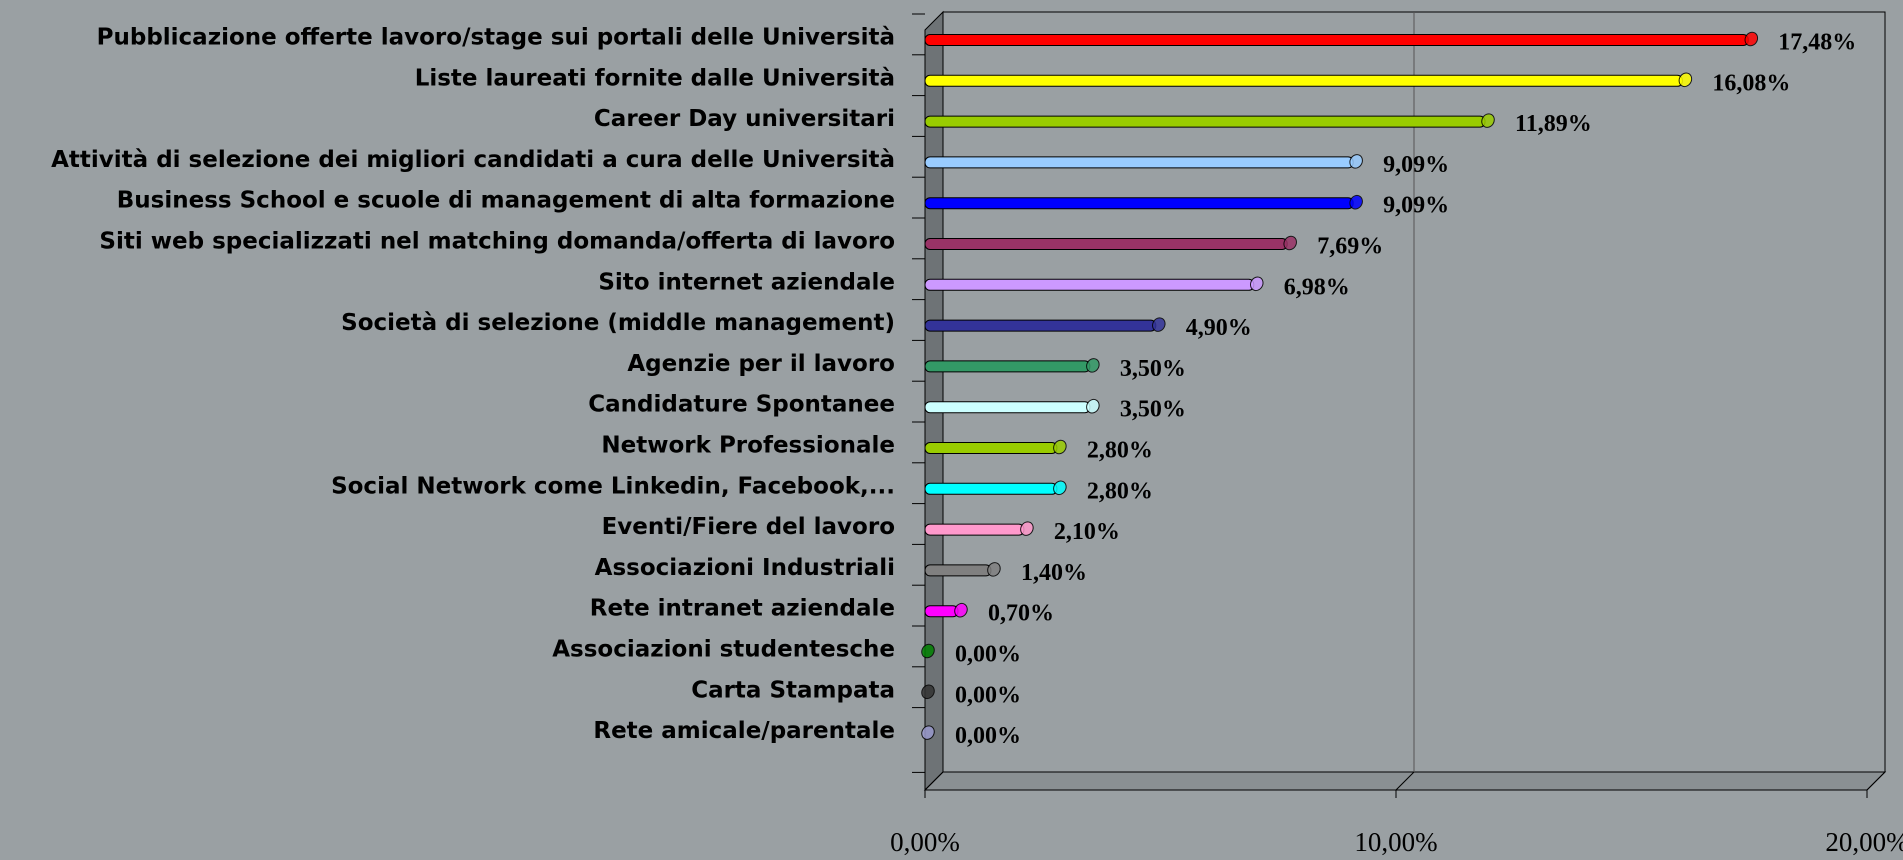 The width and height of the screenshot is (1903, 860). What do you see at coordinates (748, 527) in the screenshot?
I see `y-tick-label: Eventi/Fiere del lavoro` at bounding box center [748, 527].